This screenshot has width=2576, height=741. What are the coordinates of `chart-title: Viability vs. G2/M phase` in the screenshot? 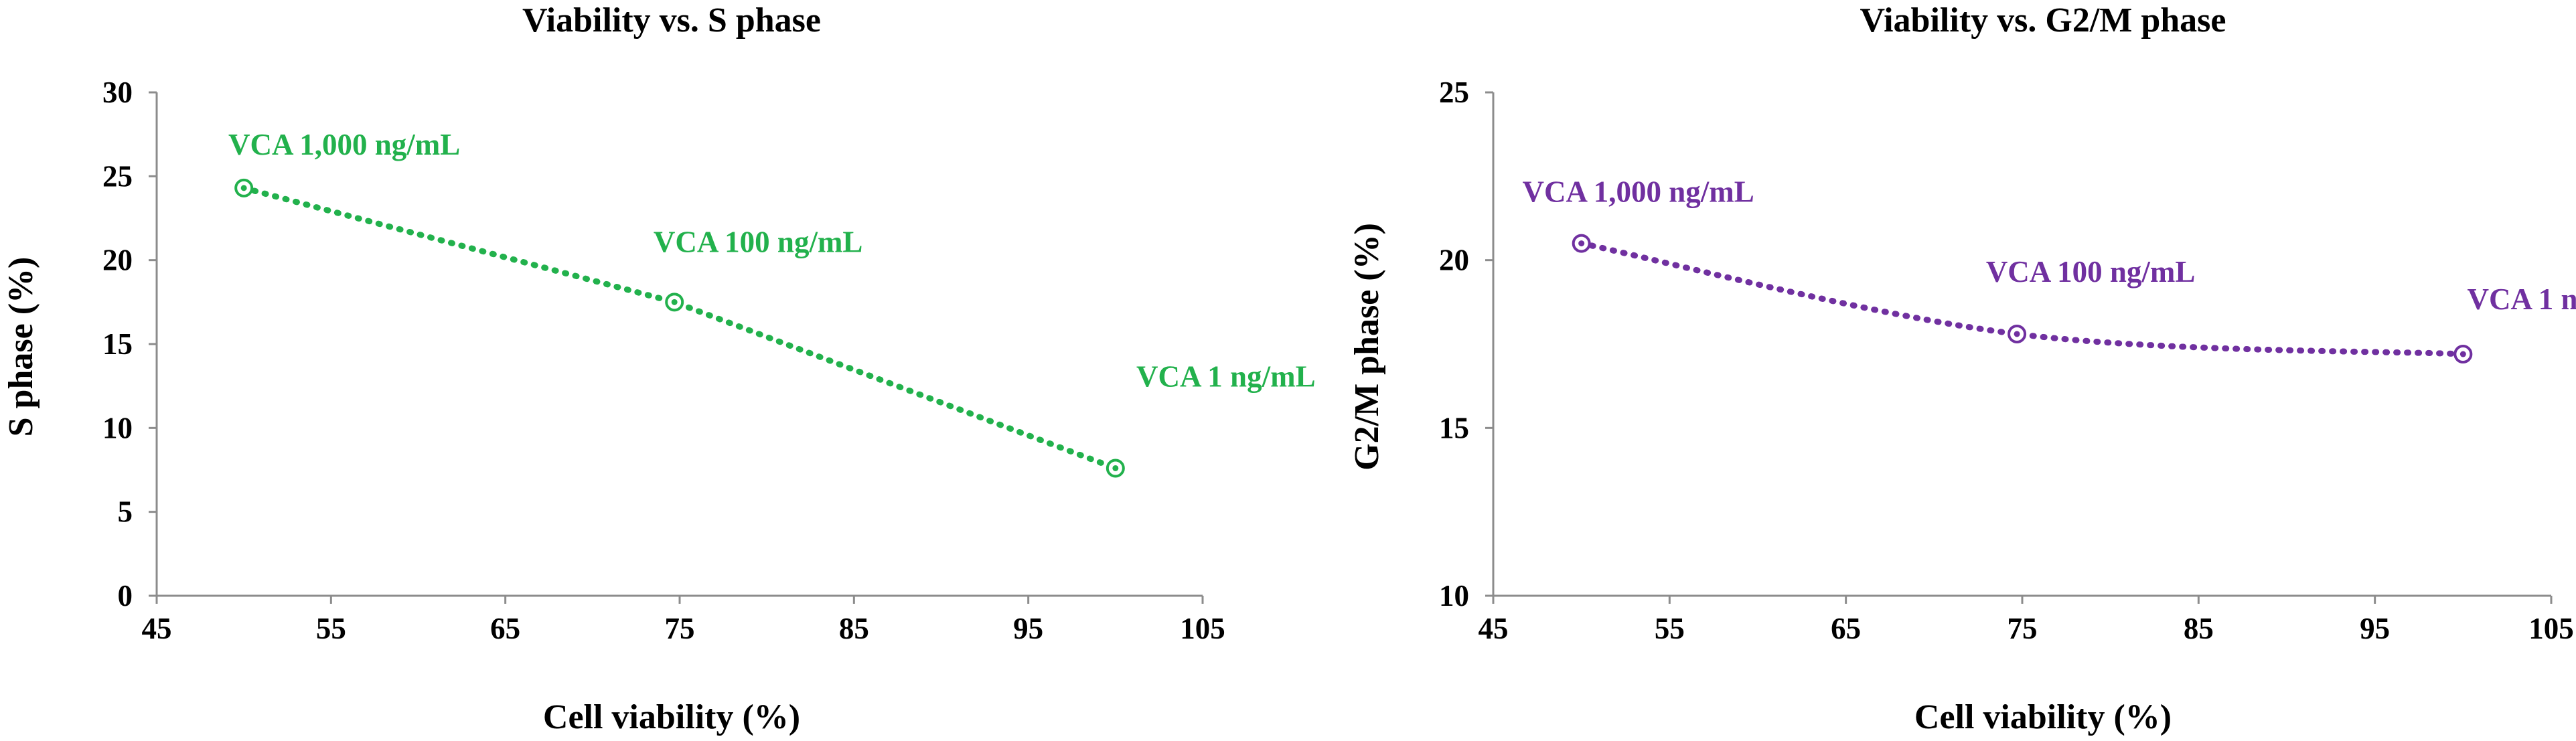 It's located at (2043, 20).